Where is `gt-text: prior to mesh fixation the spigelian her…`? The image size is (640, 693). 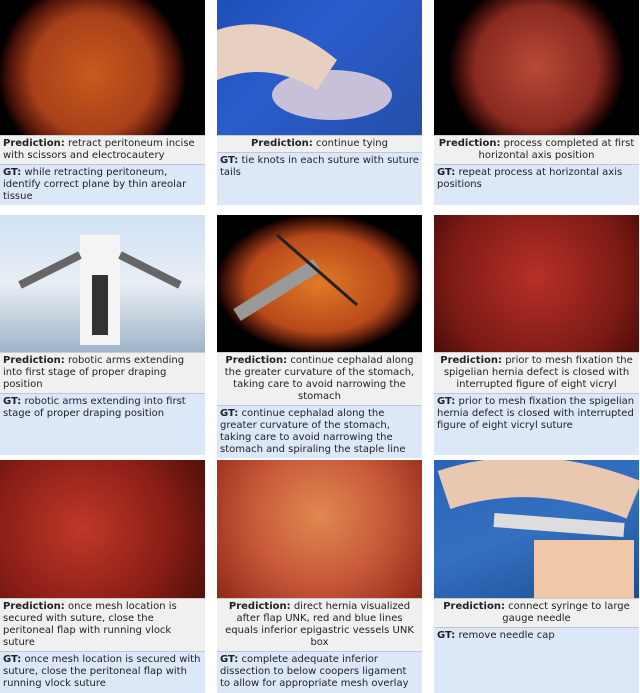
gt-text: prior to mesh fixation the spigelian her… is located at coordinates (536, 413).